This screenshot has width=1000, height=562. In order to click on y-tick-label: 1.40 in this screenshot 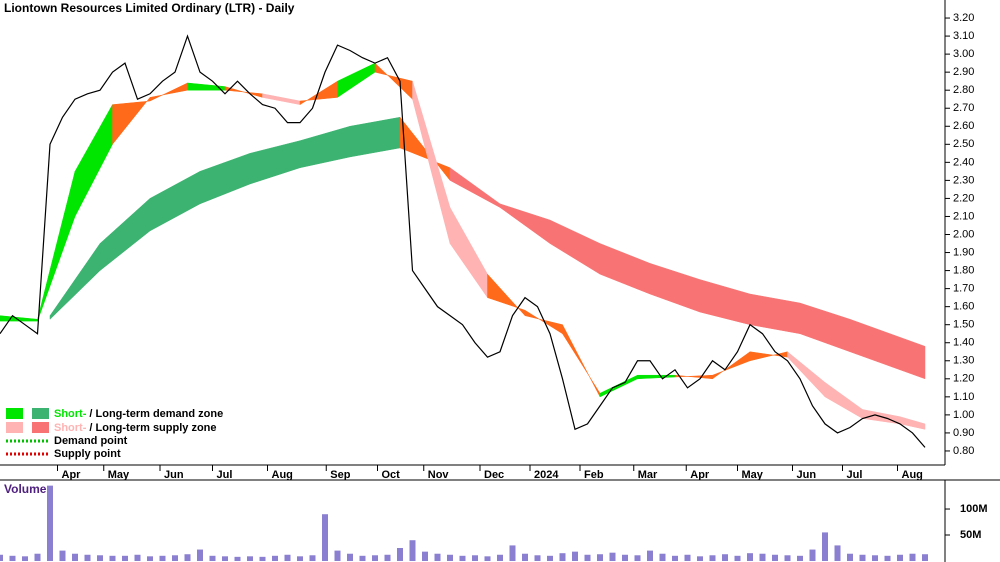, I will do `click(963, 343)`.